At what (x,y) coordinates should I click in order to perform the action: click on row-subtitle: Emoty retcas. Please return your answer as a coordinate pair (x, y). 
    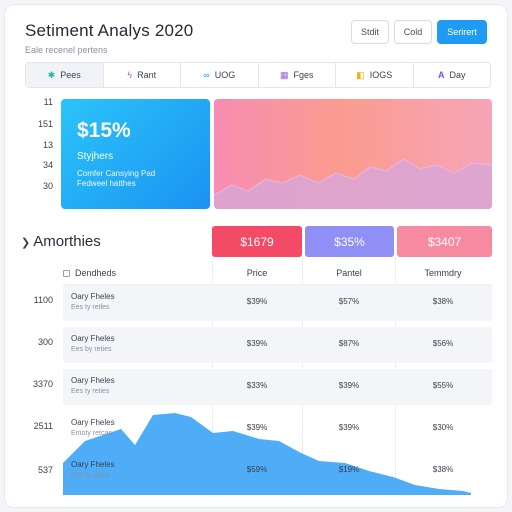
    Looking at the image, I should click on (91, 433).